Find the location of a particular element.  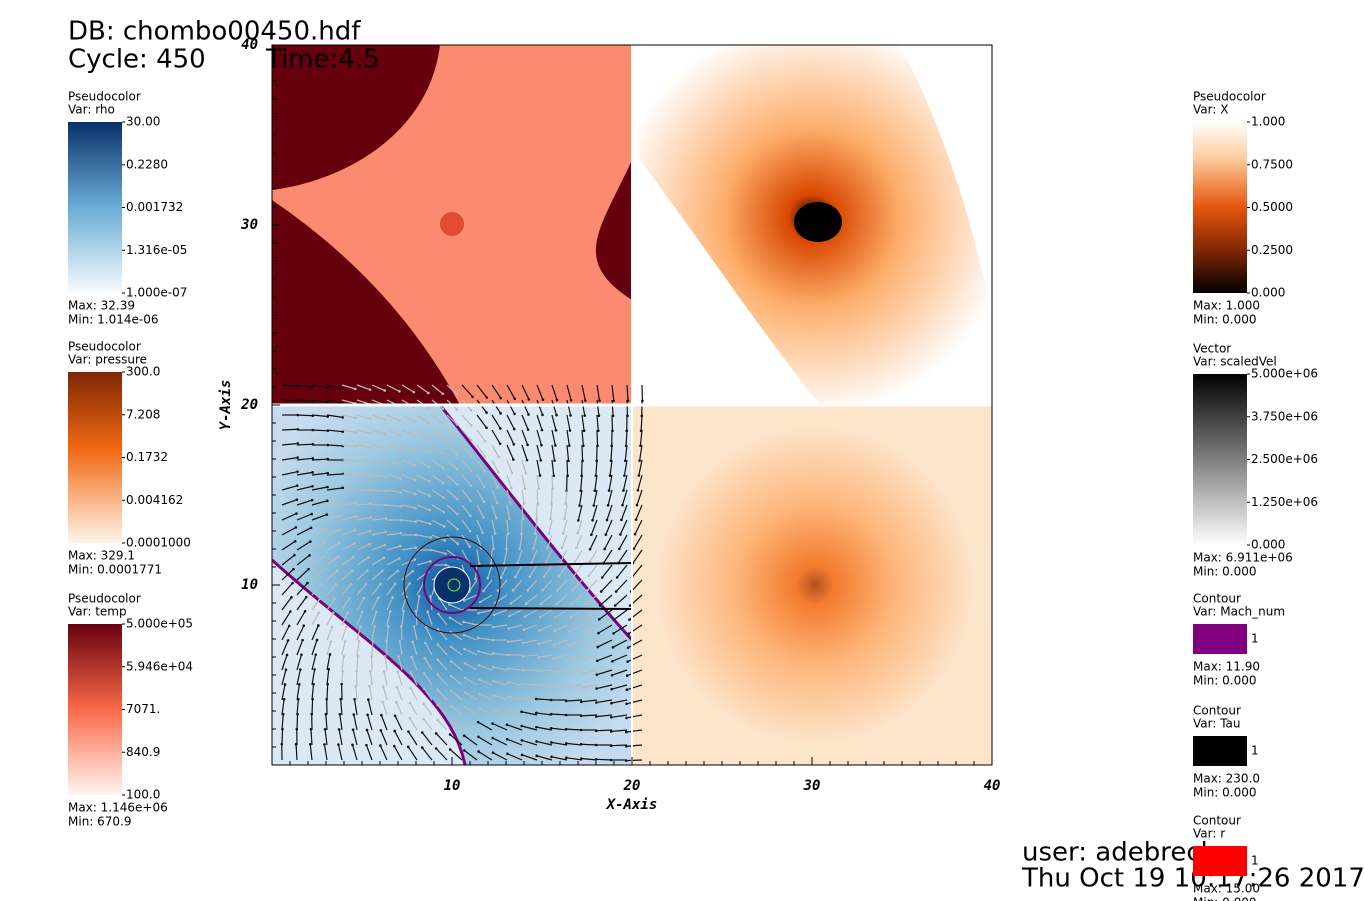

legend-label: 300.0 is located at coordinates (143, 372).